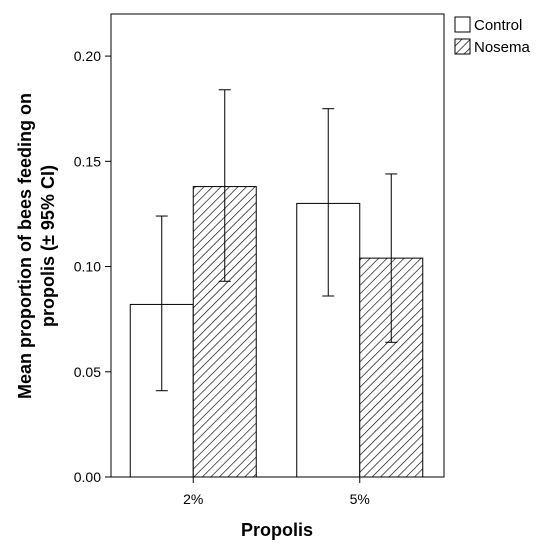 This screenshot has width=543, height=550. Describe the element at coordinates (87, 477) in the screenshot. I see `y-tick-label: 0.00` at that location.